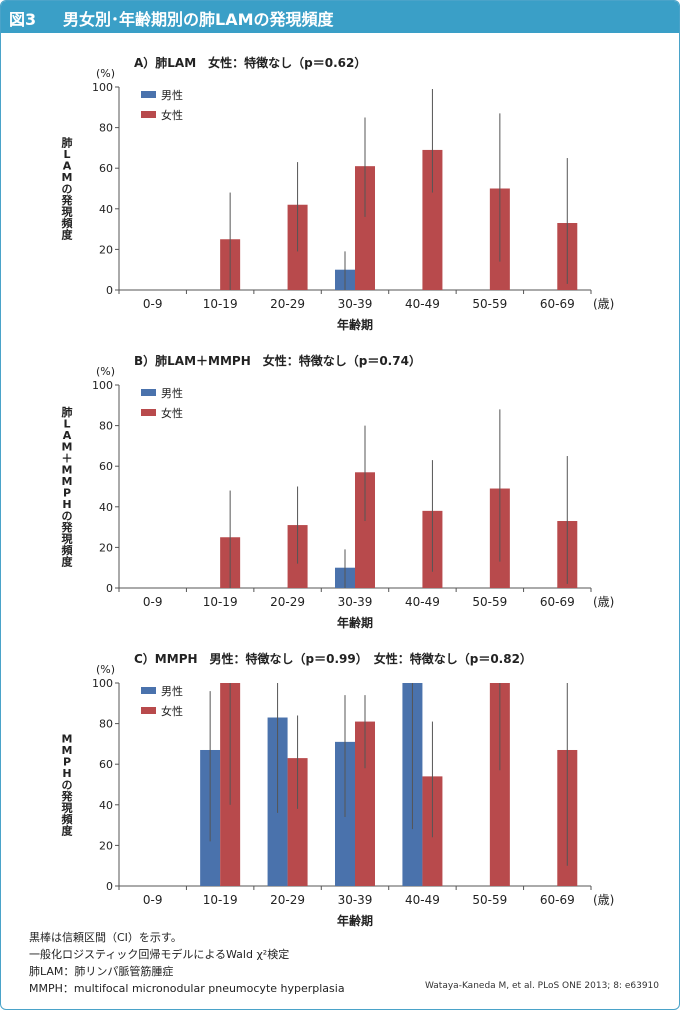  What do you see at coordinates (333, 658) in the screenshot?
I see `chart-title: C）MMPH 男性：特徴なし（p＝0.99） 女性：特徴なし（p＝0.82）` at bounding box center [333, 658].